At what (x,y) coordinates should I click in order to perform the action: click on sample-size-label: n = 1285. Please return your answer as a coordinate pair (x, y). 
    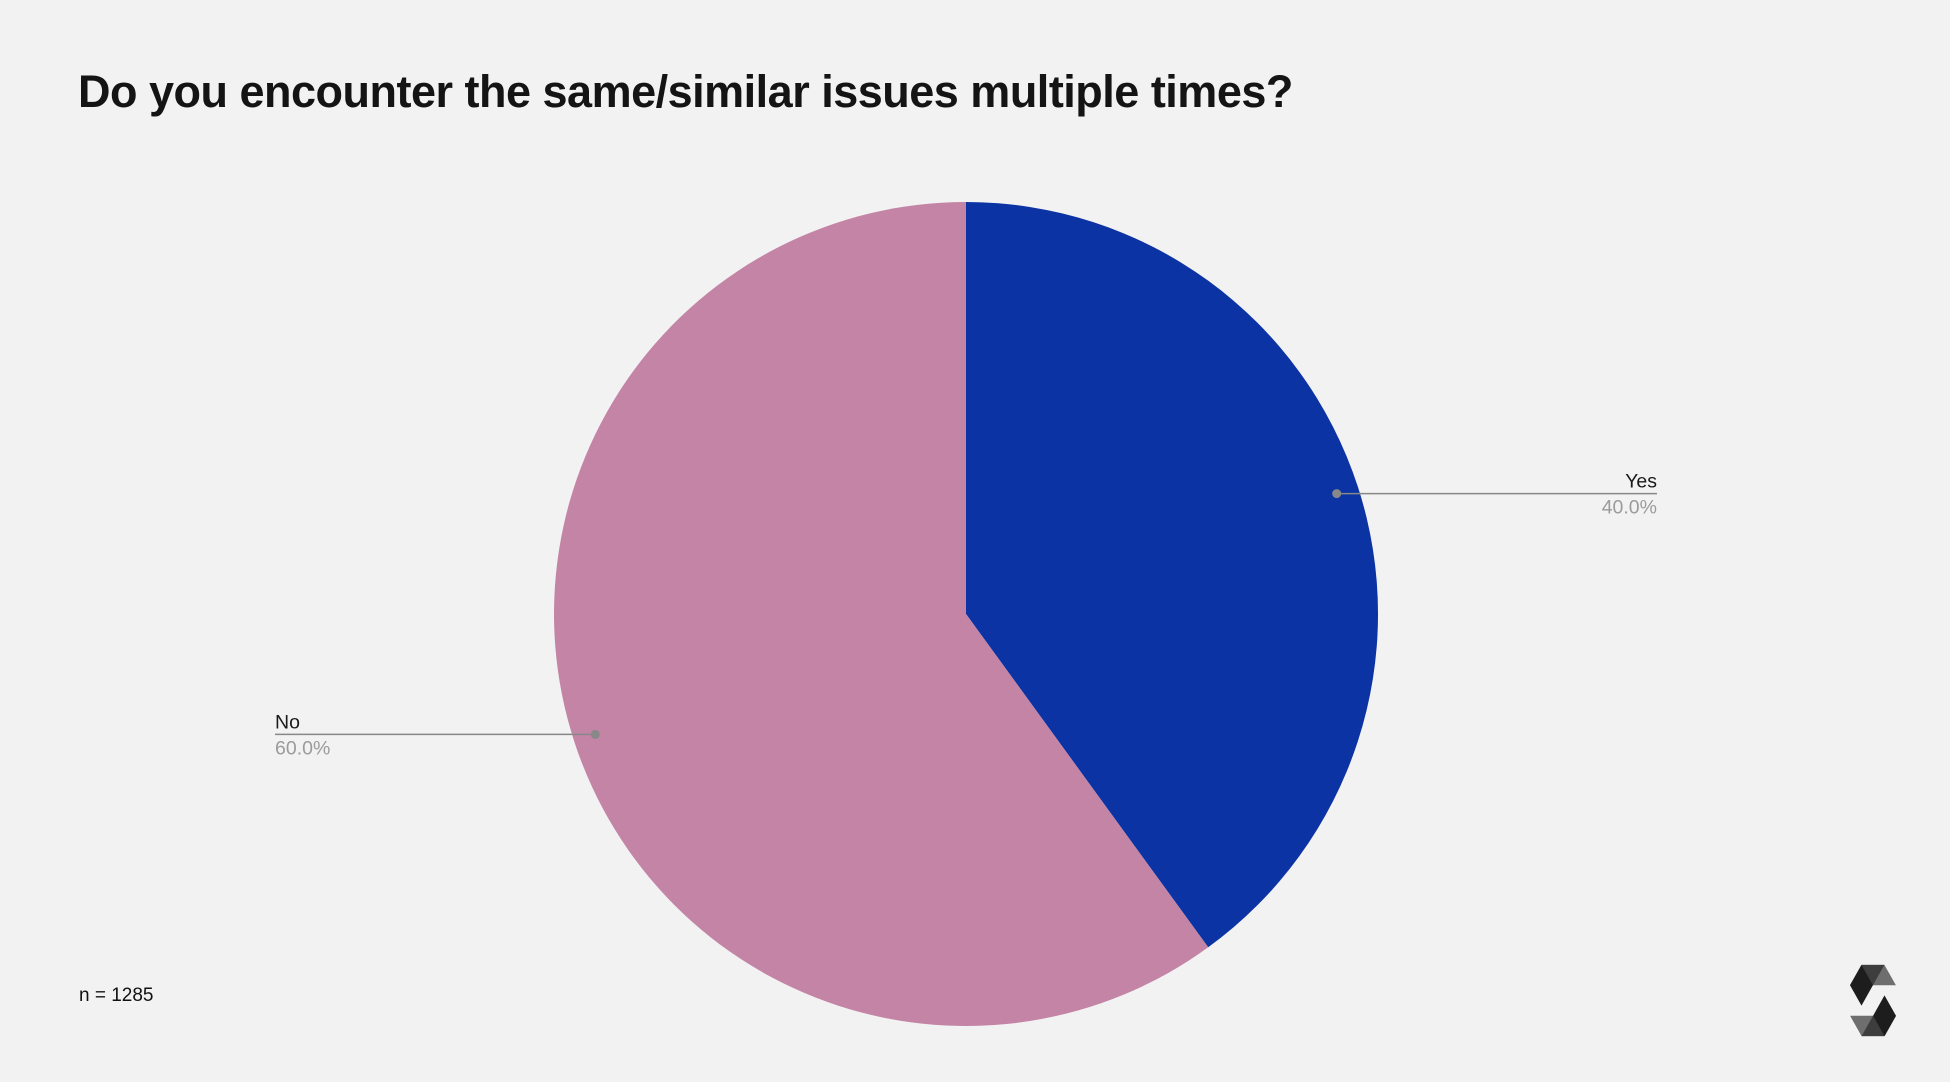
    Looking at the image, I should click on (116, 995).